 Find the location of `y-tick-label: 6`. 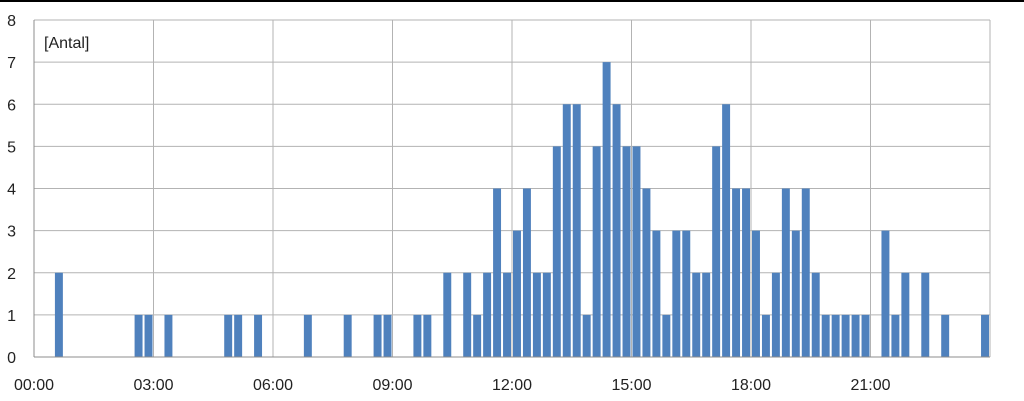

y-tick-label: 6 is located at coordinates (11, 105).